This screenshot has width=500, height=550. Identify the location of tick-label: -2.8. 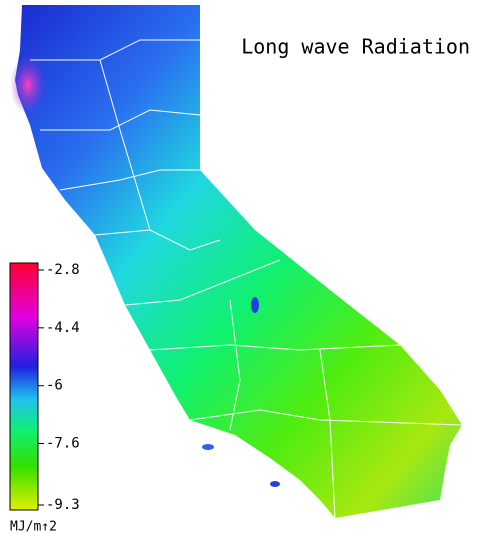
(63, 270).